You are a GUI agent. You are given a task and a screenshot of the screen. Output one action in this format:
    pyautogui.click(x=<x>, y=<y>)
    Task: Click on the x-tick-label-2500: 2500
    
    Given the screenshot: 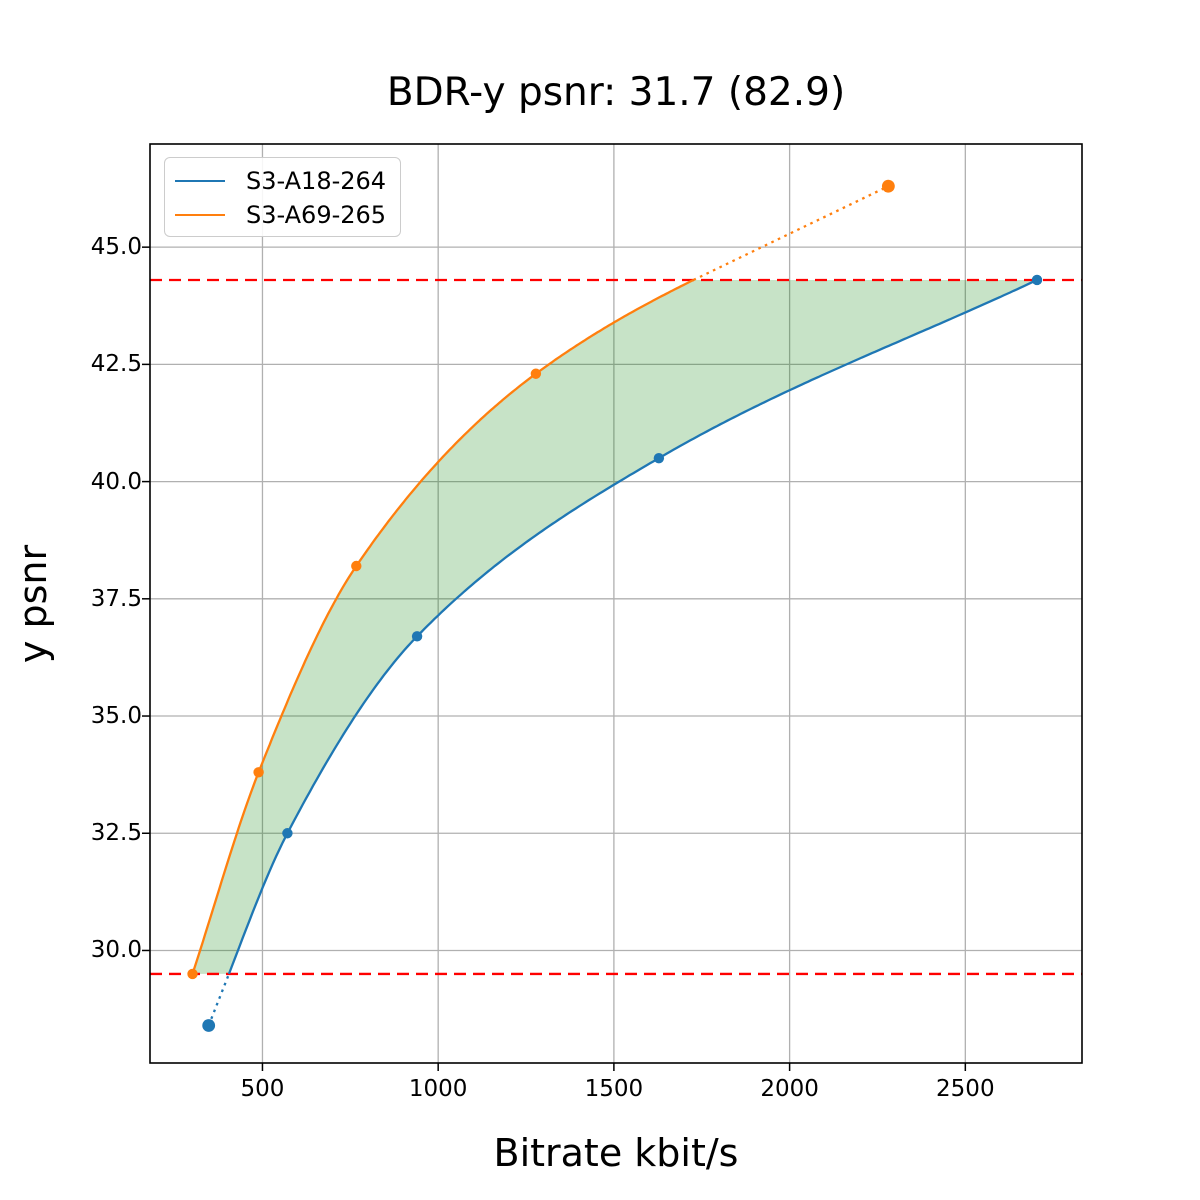 What is the action you would take?
    pyautogui.click(x=965, y=1089)
    